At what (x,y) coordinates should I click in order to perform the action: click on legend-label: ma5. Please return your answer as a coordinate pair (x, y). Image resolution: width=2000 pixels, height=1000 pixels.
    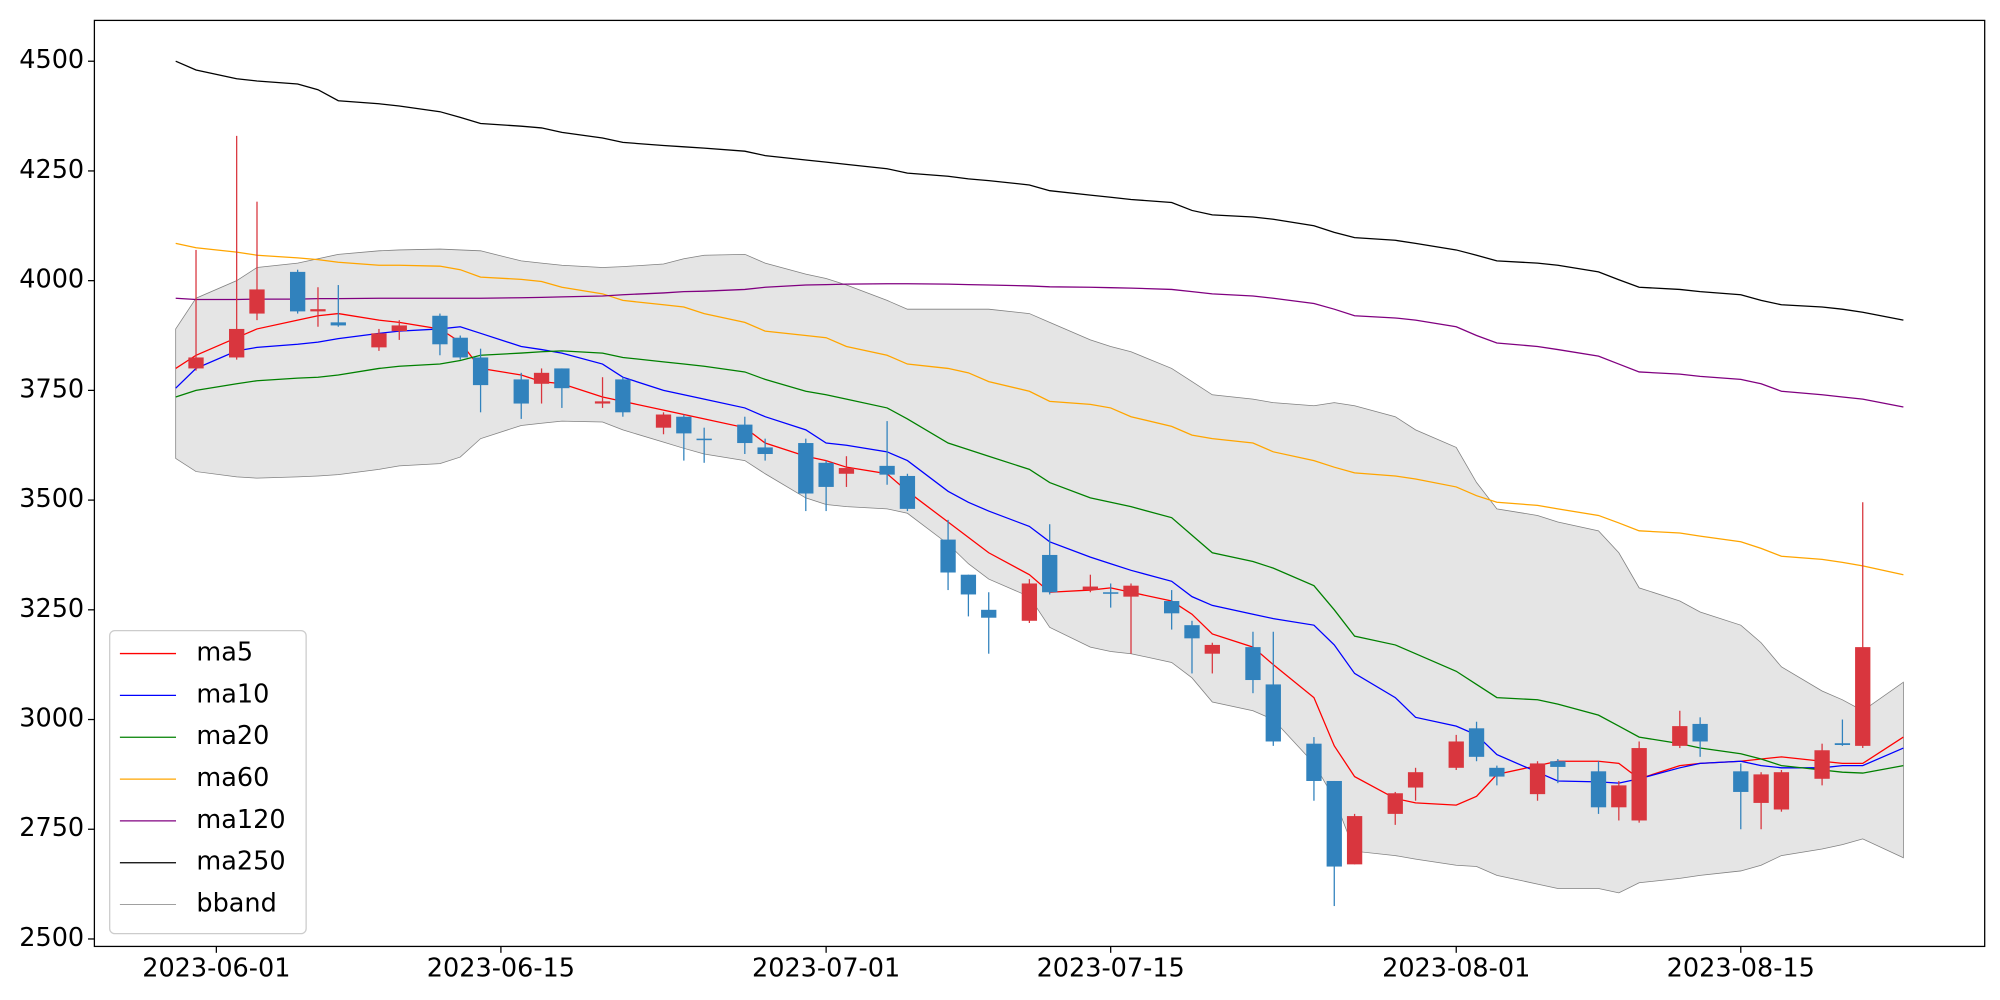
    Looking at the image, I should click on (224, 653).